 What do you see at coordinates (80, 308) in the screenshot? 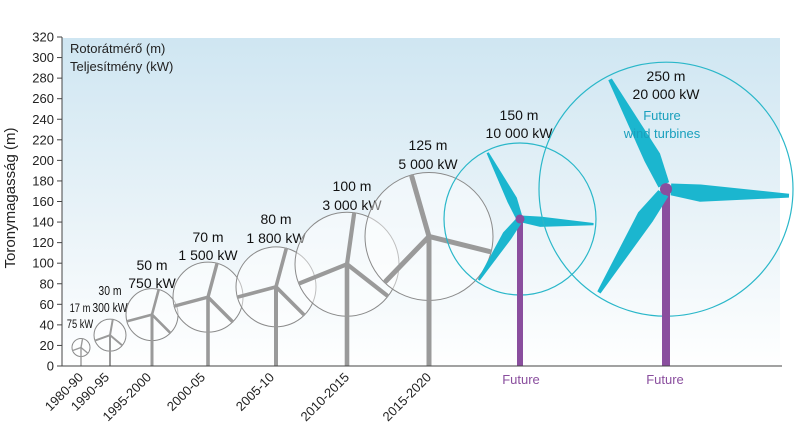
I see `rotor-diameter-label: 17 m` at bounding box center [80, 308].